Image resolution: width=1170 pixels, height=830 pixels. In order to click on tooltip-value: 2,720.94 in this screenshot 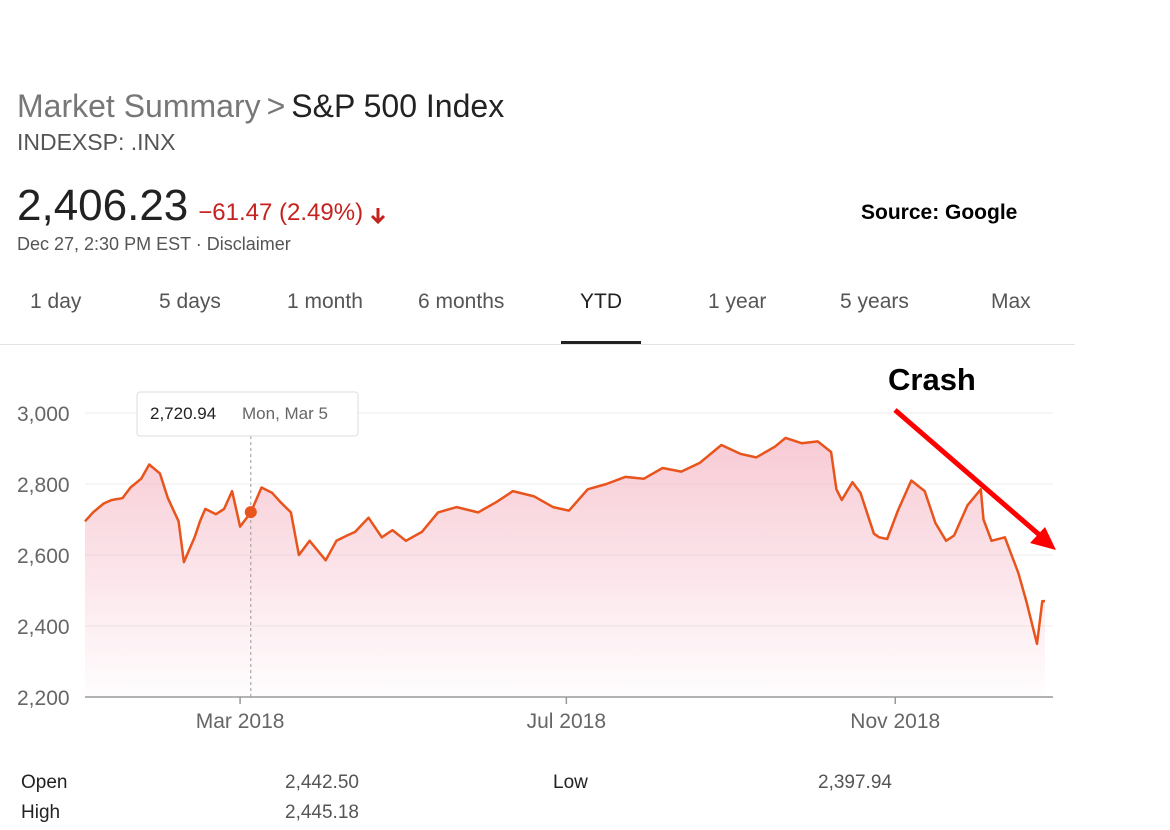, I will do `click(183, 413)`.